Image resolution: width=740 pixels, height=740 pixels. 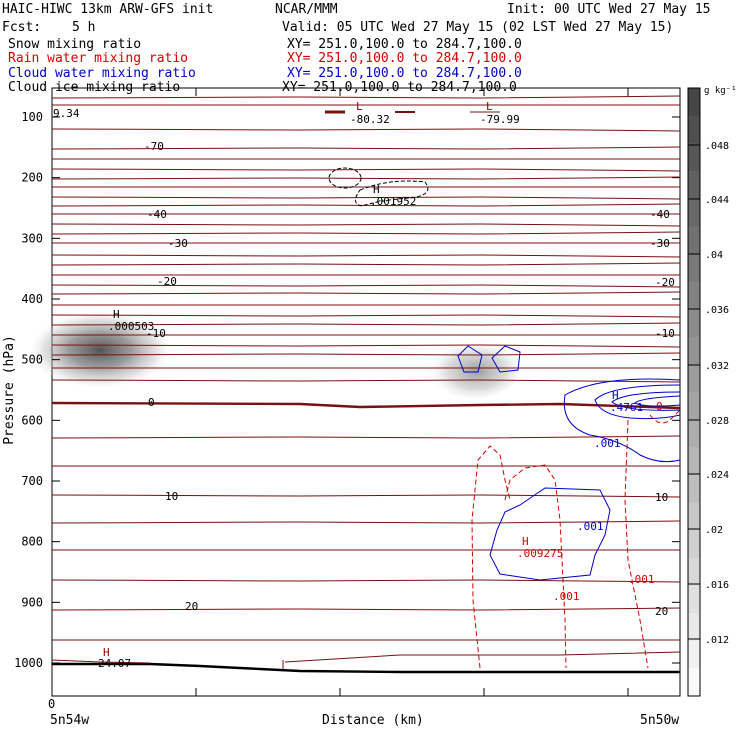 I want to click on forecast-label: Fcst:, so click(x=22, y=27).